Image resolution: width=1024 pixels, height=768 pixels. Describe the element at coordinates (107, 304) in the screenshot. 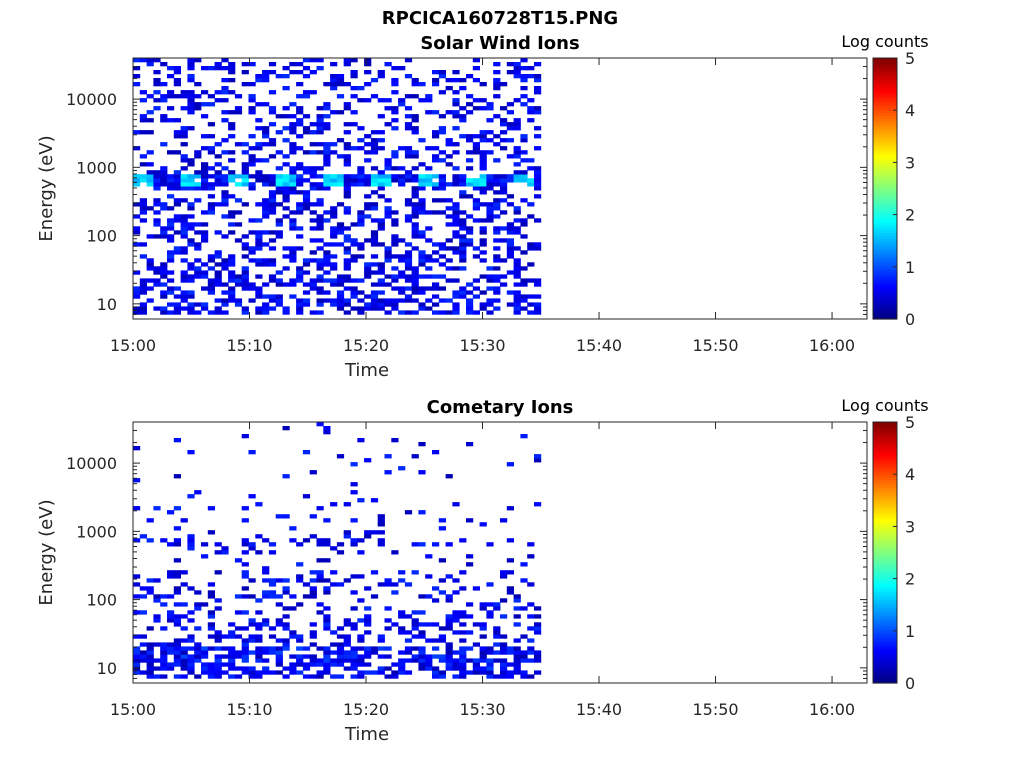

I see `y-tick-label: 10` at that location.